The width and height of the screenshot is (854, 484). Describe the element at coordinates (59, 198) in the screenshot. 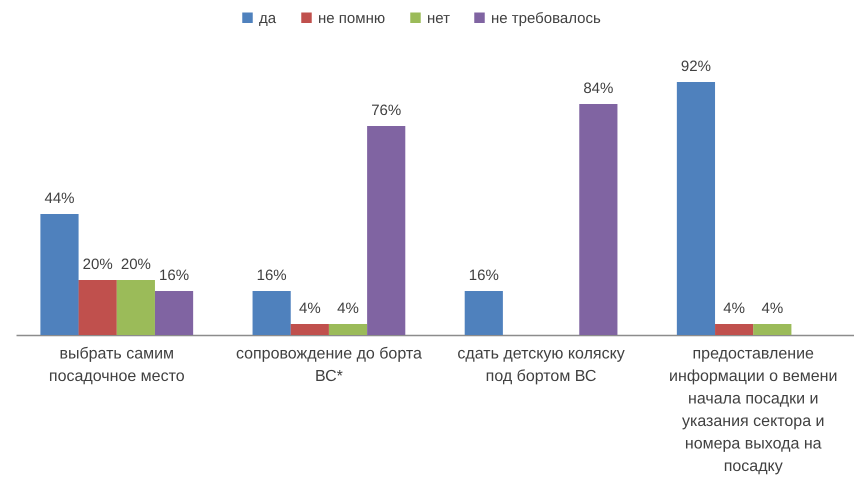

I see `data-label: 44%` at that location.